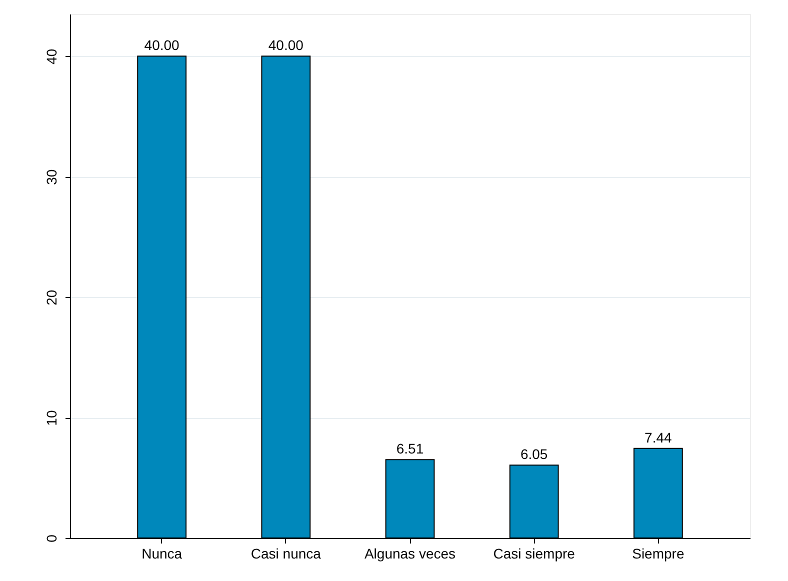 The image size is (788, 581). What do you see at coordinates (658, 437) in the screenshot?
I see `data-label: 7.44` at bounding box center [658, 437].